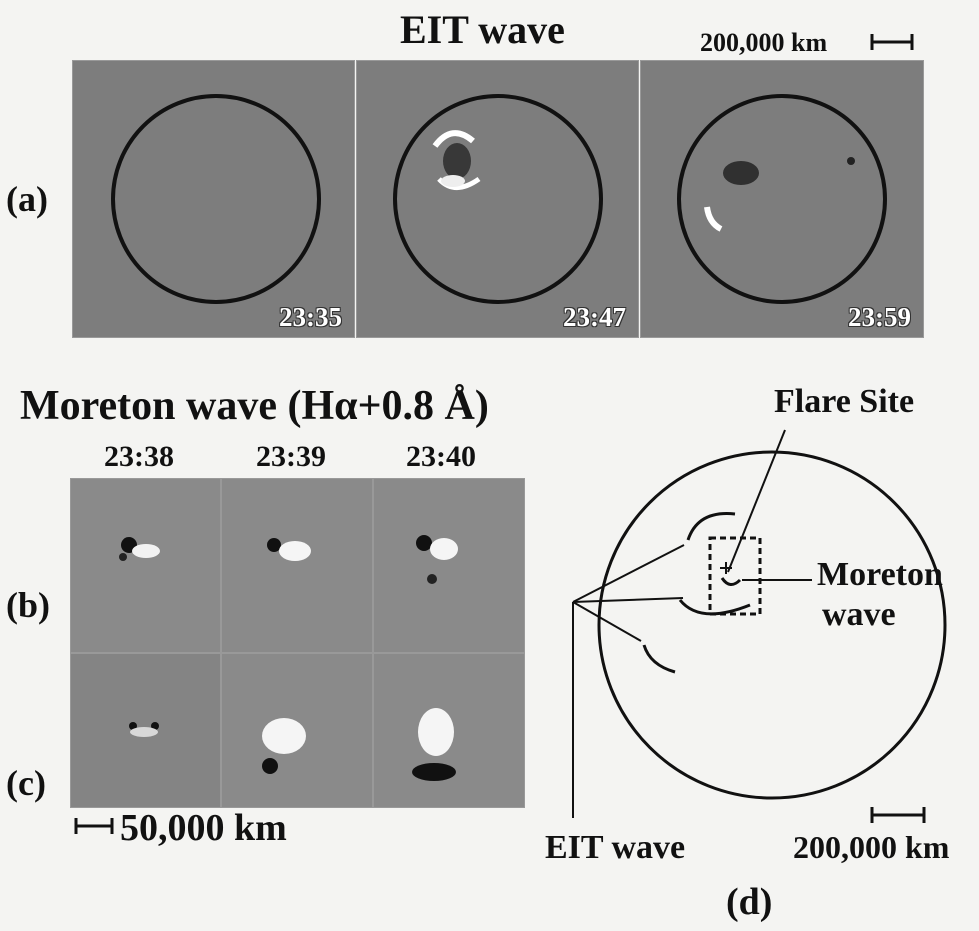 Image resolution: width=979 pixels, height=931 pixels. Describe the element at coordinates (782, 199) in the screenshot. I see `eit-frame-3: 23:59` at that location.